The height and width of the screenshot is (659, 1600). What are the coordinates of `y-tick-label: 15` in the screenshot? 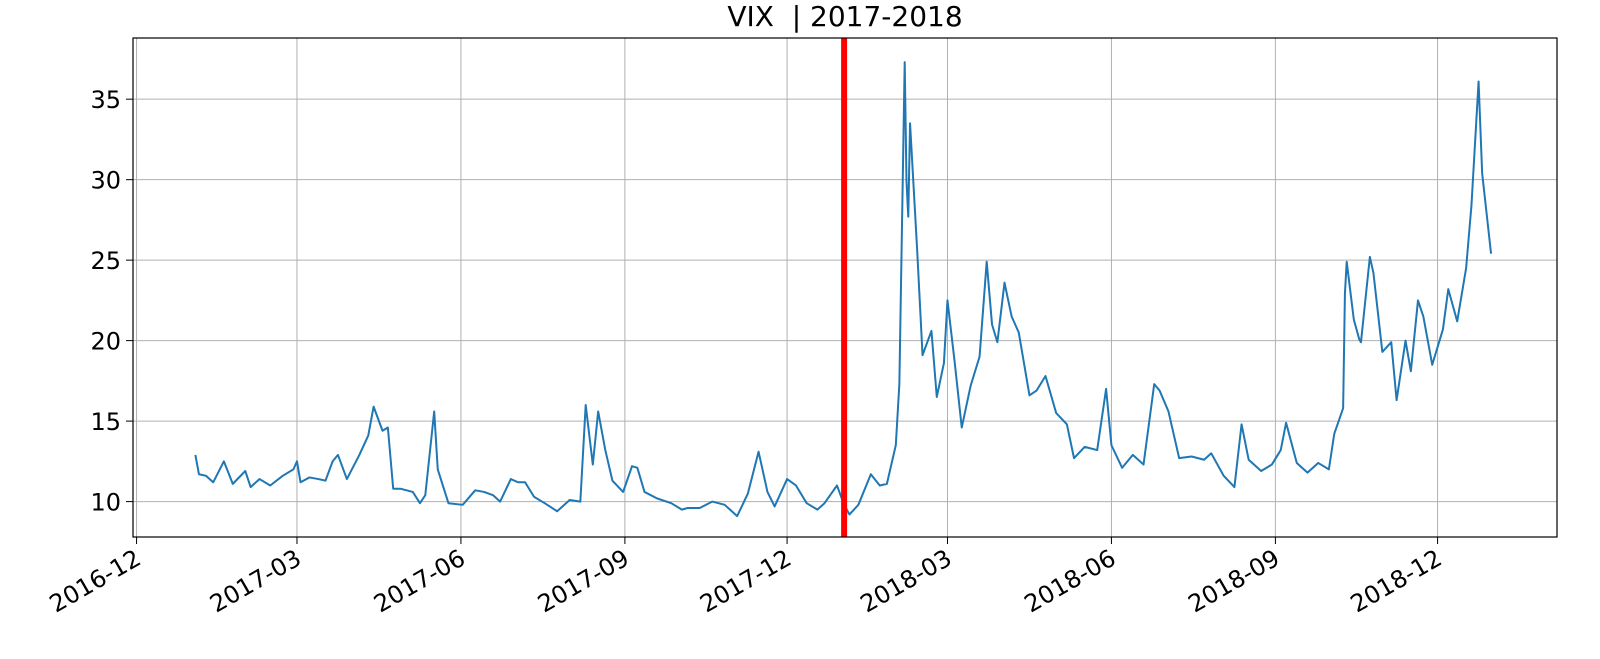 It's located at (105, 422).